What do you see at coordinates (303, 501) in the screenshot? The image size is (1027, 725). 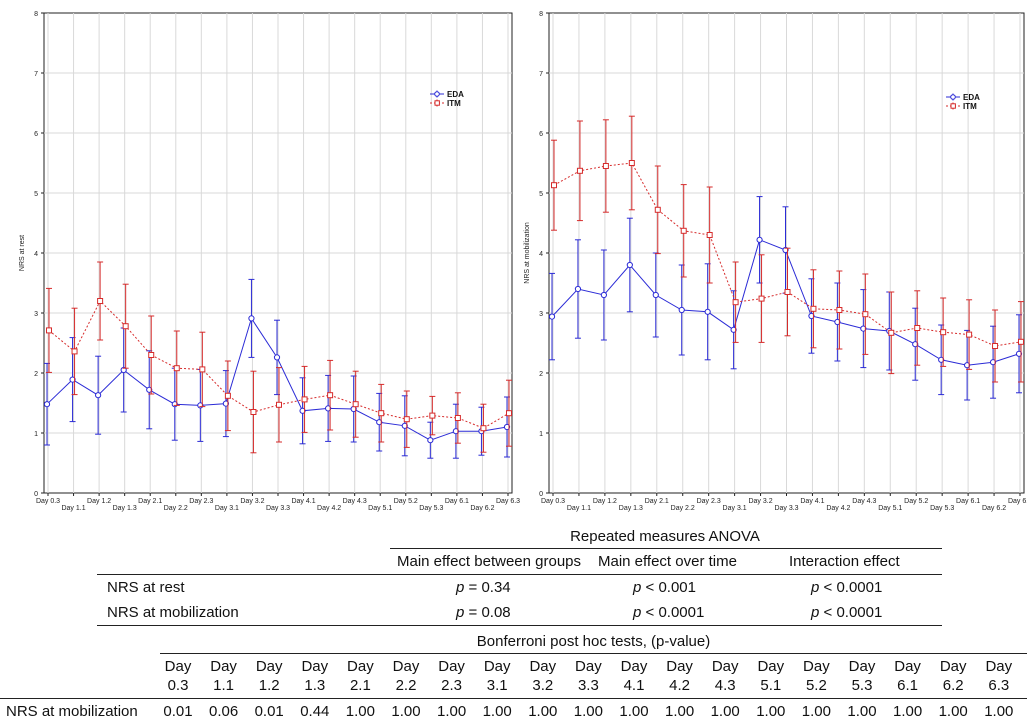 I see `x-tick-label: Day 4.1` at bounding box center [303, 501].